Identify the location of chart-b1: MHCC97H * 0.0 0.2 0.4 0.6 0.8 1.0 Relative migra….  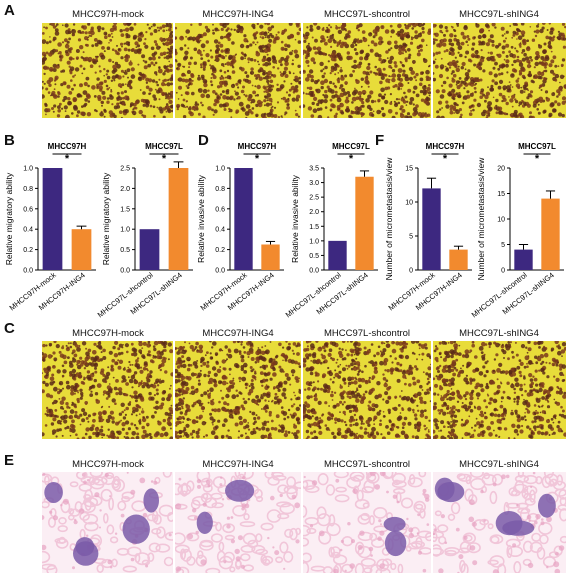
(50, 235).